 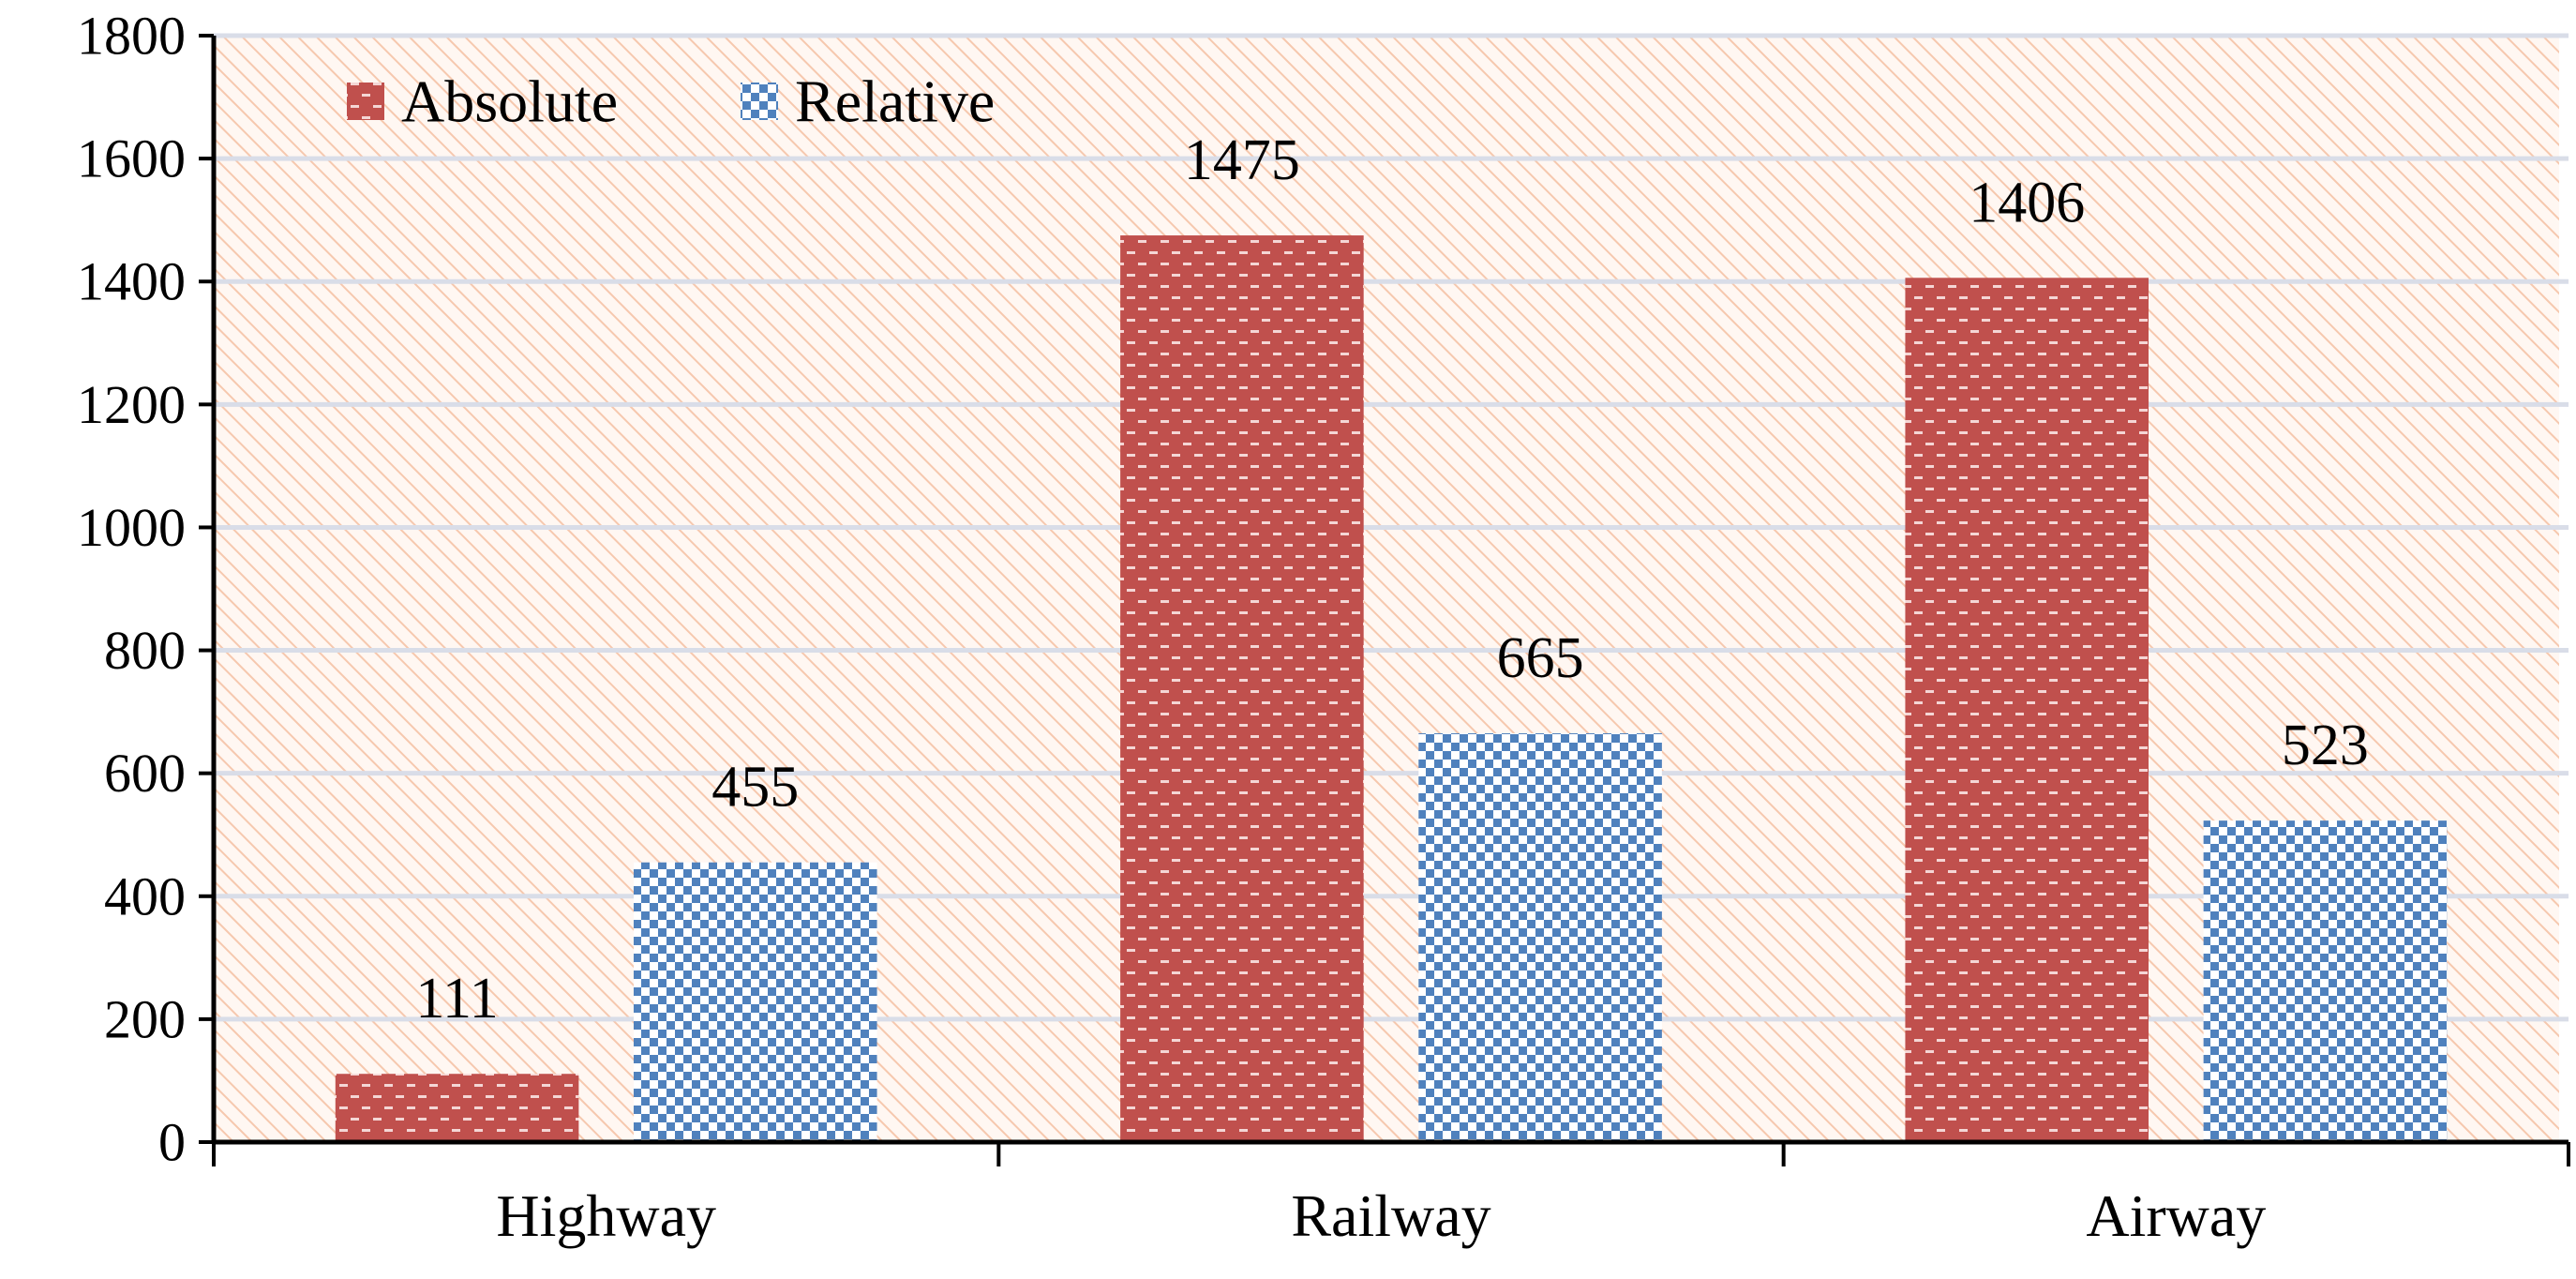 I want to click on y-tick-label: 400, so click(x=145, y=895).